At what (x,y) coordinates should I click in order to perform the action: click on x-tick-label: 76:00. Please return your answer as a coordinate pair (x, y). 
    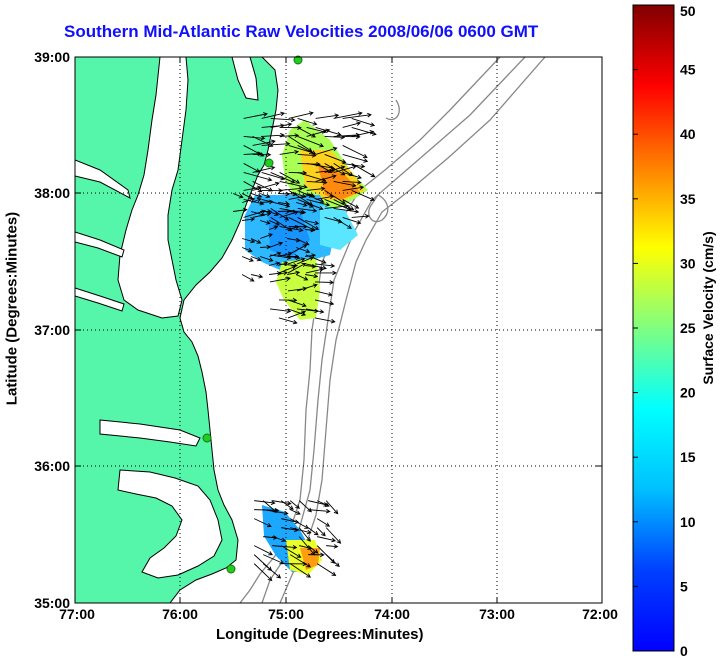
    Looking at the image, I should click on (180, 614).